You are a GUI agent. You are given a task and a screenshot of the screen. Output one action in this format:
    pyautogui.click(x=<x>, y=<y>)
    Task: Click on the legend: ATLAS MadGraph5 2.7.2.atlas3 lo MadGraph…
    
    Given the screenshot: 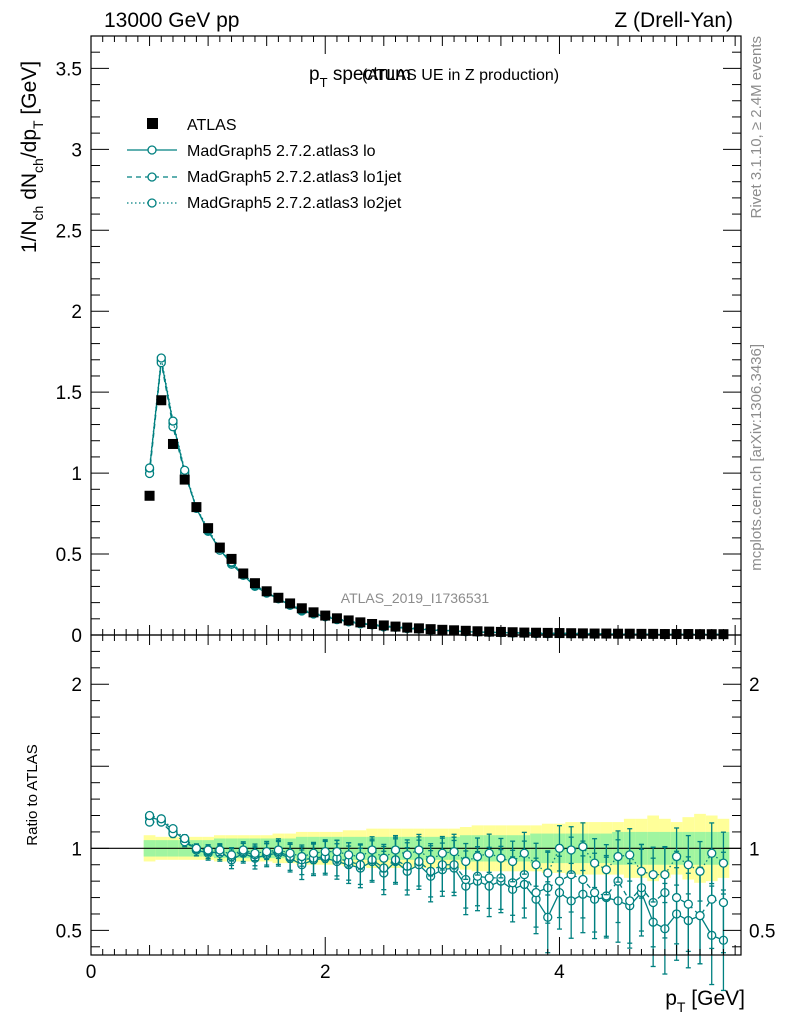 What is the action you would take?
    pyautogui.click(x=264, y=164)
    